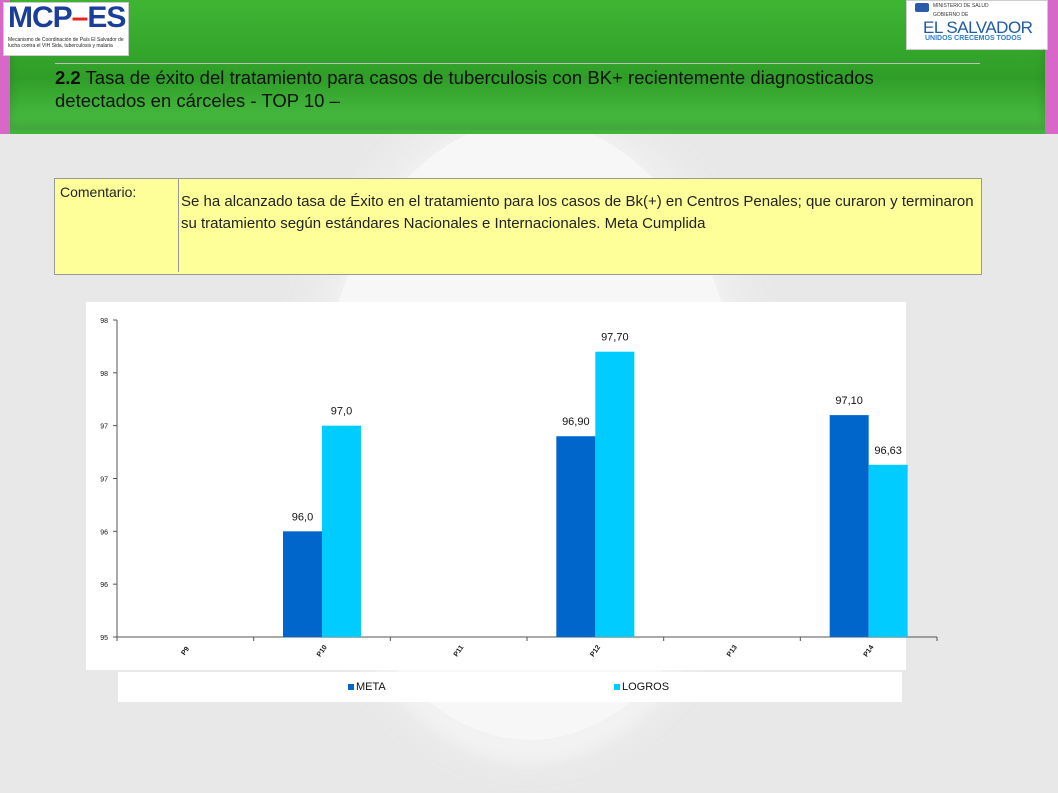 This screenshot has width=1058, height=793. What do you see at coordinates (104, 638) in the screenshot?
I see `y-tick-label: 95` at bounding box center [104, 638].